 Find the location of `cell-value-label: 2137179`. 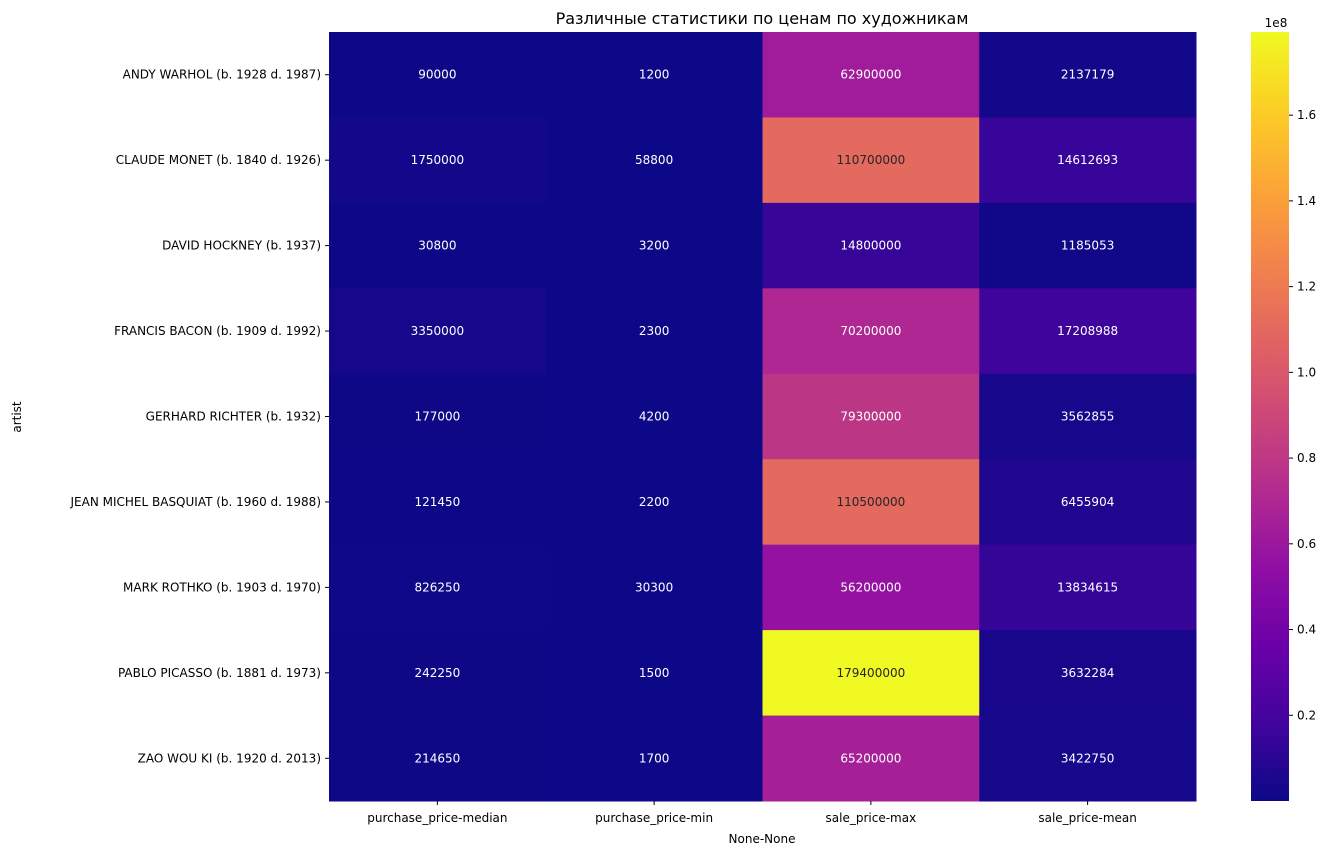

cell-value-label: 2137179 is located at coordinates (1087, 75).